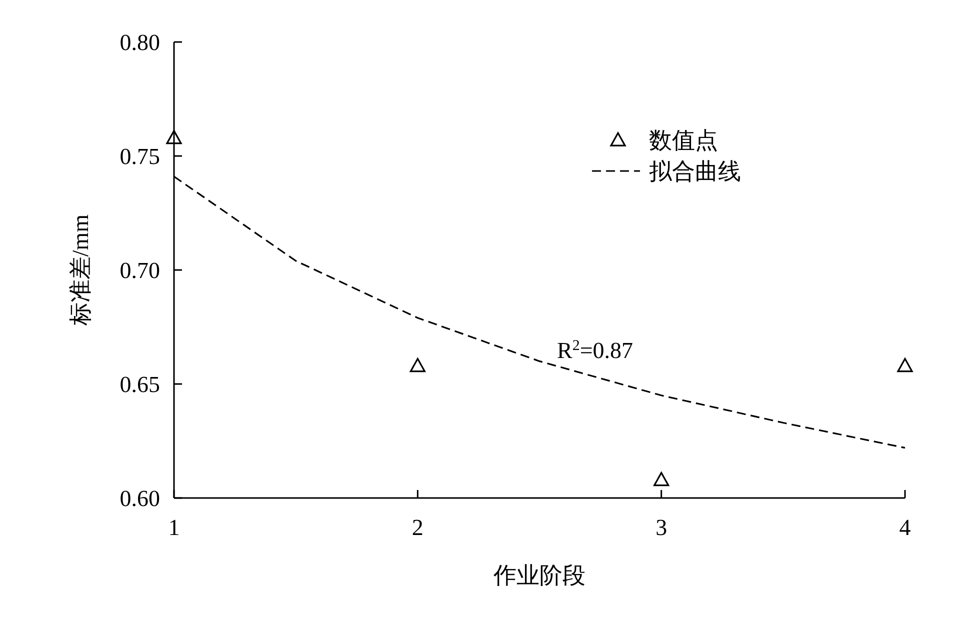 This screenshot has height=633, width=974. Describe the element at coordinates (683, 140) in the screenshot. I see `legend-label: 数值点` at that location.